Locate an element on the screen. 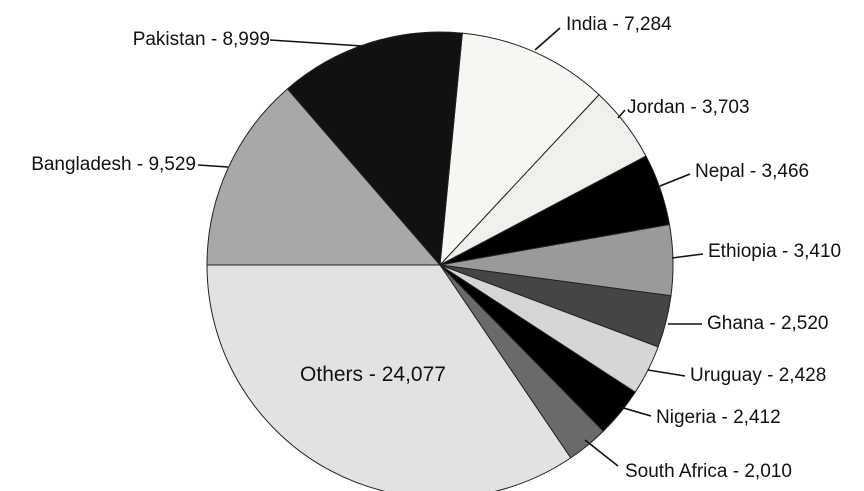 This screenshot has width=864, height=491. slice-label: South Africa - 2,010 is located at coordinates (708, 471).